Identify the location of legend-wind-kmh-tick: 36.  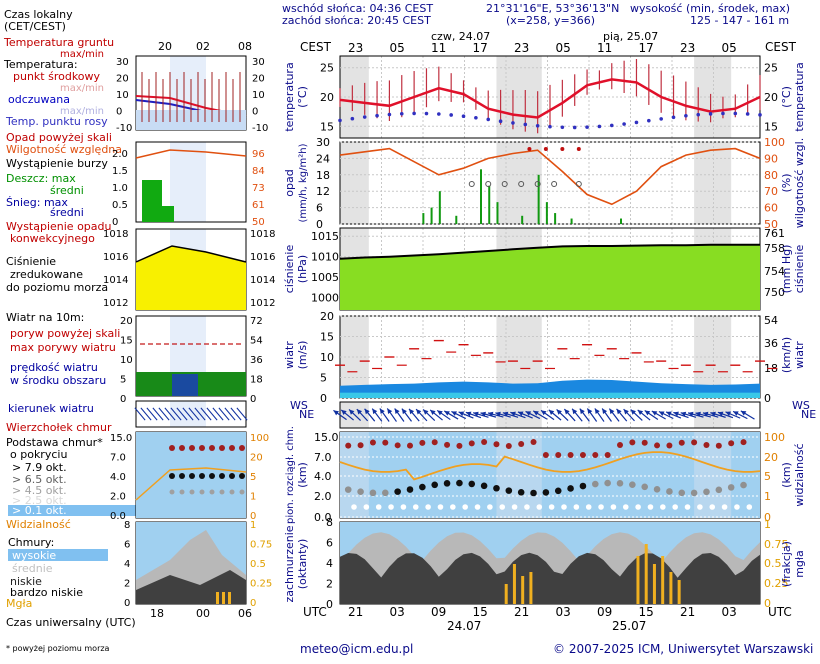
(256, 360).